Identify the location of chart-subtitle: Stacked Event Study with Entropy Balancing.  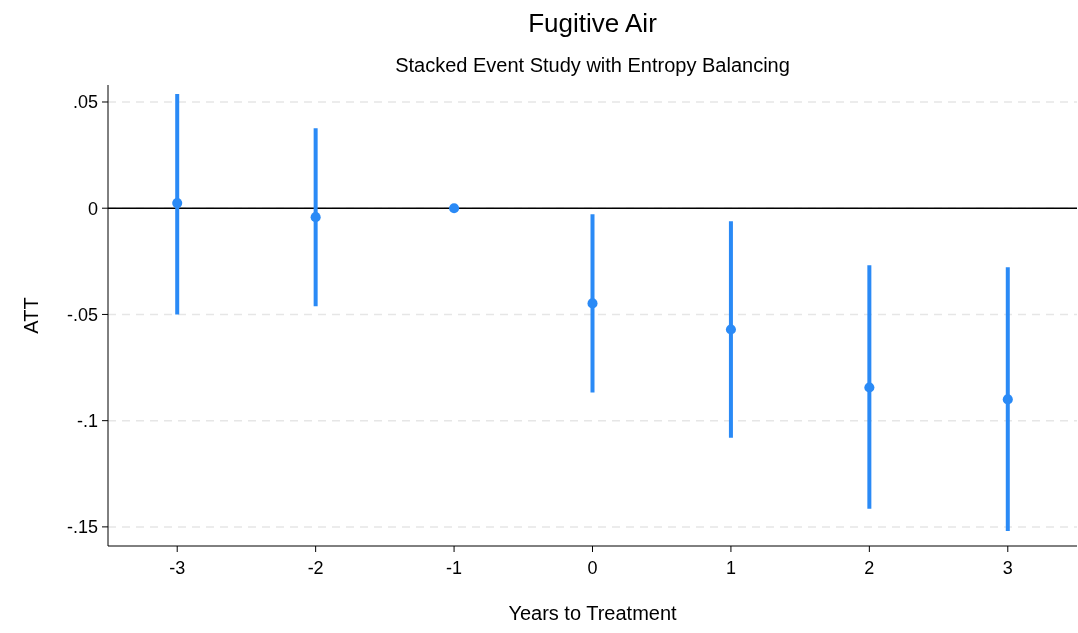
(592, 65).